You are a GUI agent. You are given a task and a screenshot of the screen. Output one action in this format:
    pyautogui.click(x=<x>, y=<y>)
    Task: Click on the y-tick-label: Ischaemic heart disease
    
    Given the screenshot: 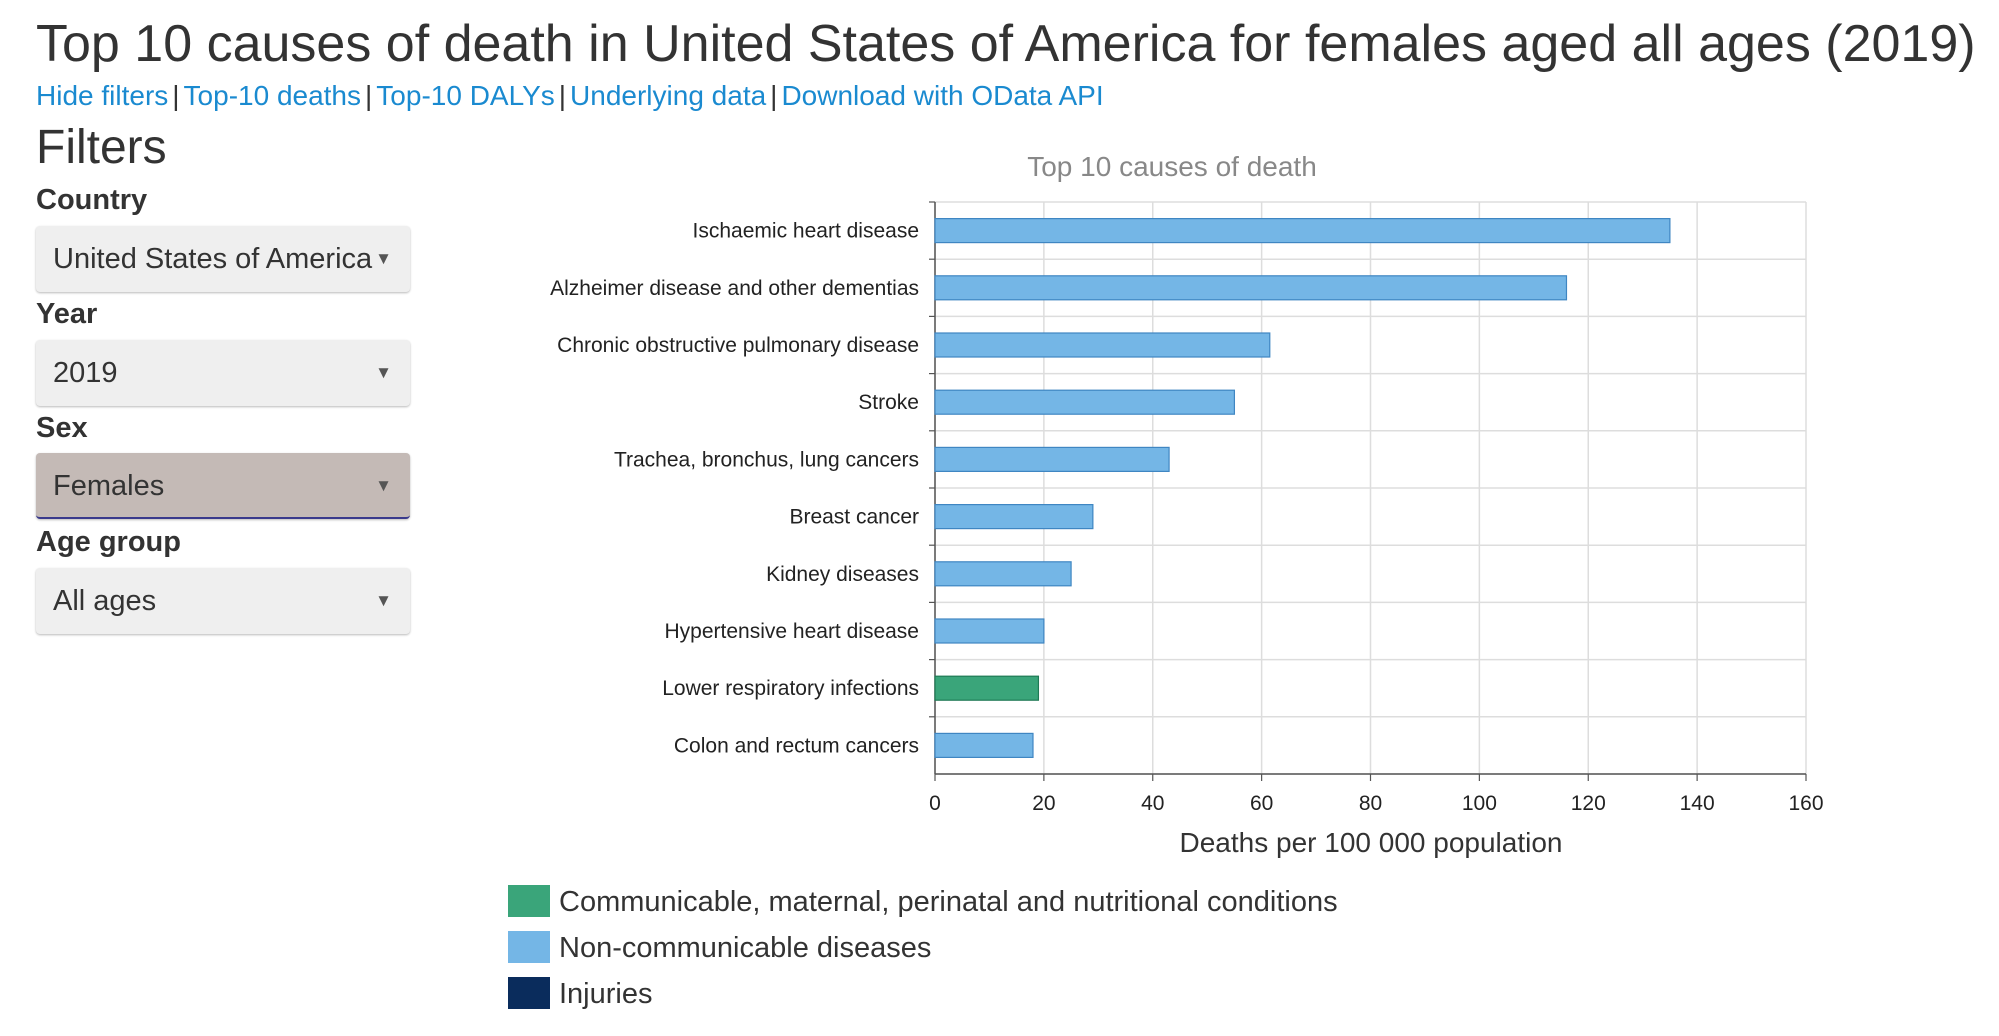 What is the action you would take?
    pyautogui.click(x=806, y=231)
    